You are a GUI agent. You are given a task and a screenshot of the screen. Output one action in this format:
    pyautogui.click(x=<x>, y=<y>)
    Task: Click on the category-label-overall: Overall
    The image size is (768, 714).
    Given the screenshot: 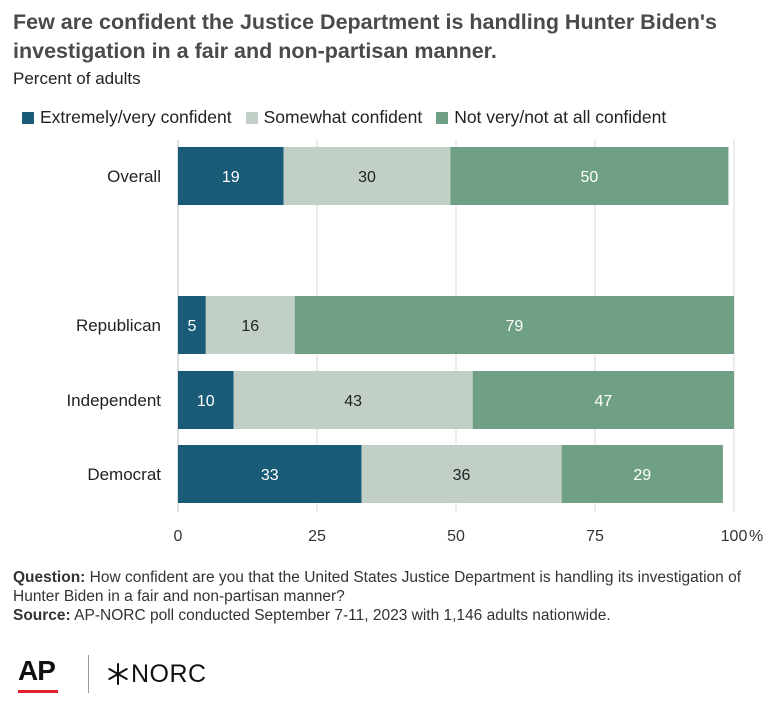 What is the action you would take?
    pyautogui.click(x=134, y=176)
    